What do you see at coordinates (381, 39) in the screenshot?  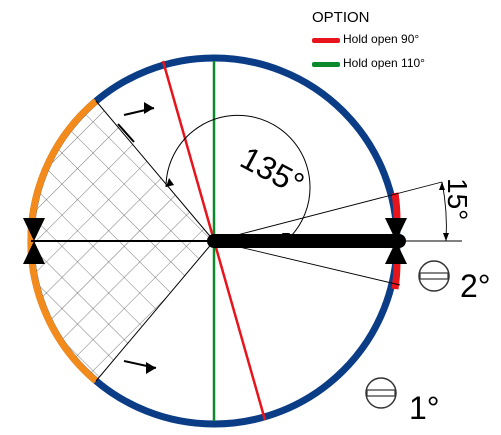 I see `legend-label-90: Hold open 90°` at bounding box center [381, 39].